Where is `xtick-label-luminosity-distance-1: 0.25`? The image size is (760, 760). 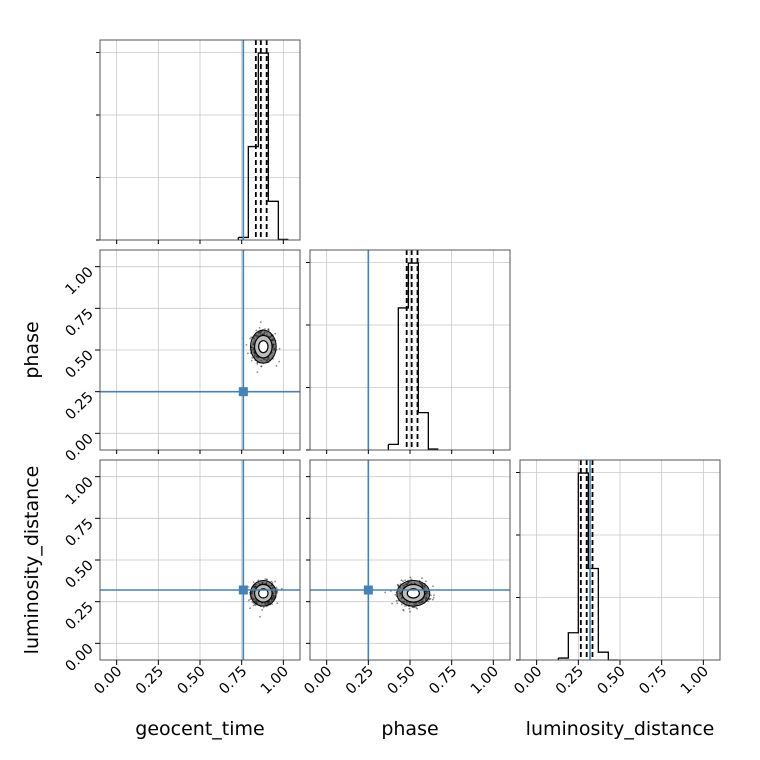 xtick-label-luminosity-distance-1: 0.25 is located at coordinates (570, 681).